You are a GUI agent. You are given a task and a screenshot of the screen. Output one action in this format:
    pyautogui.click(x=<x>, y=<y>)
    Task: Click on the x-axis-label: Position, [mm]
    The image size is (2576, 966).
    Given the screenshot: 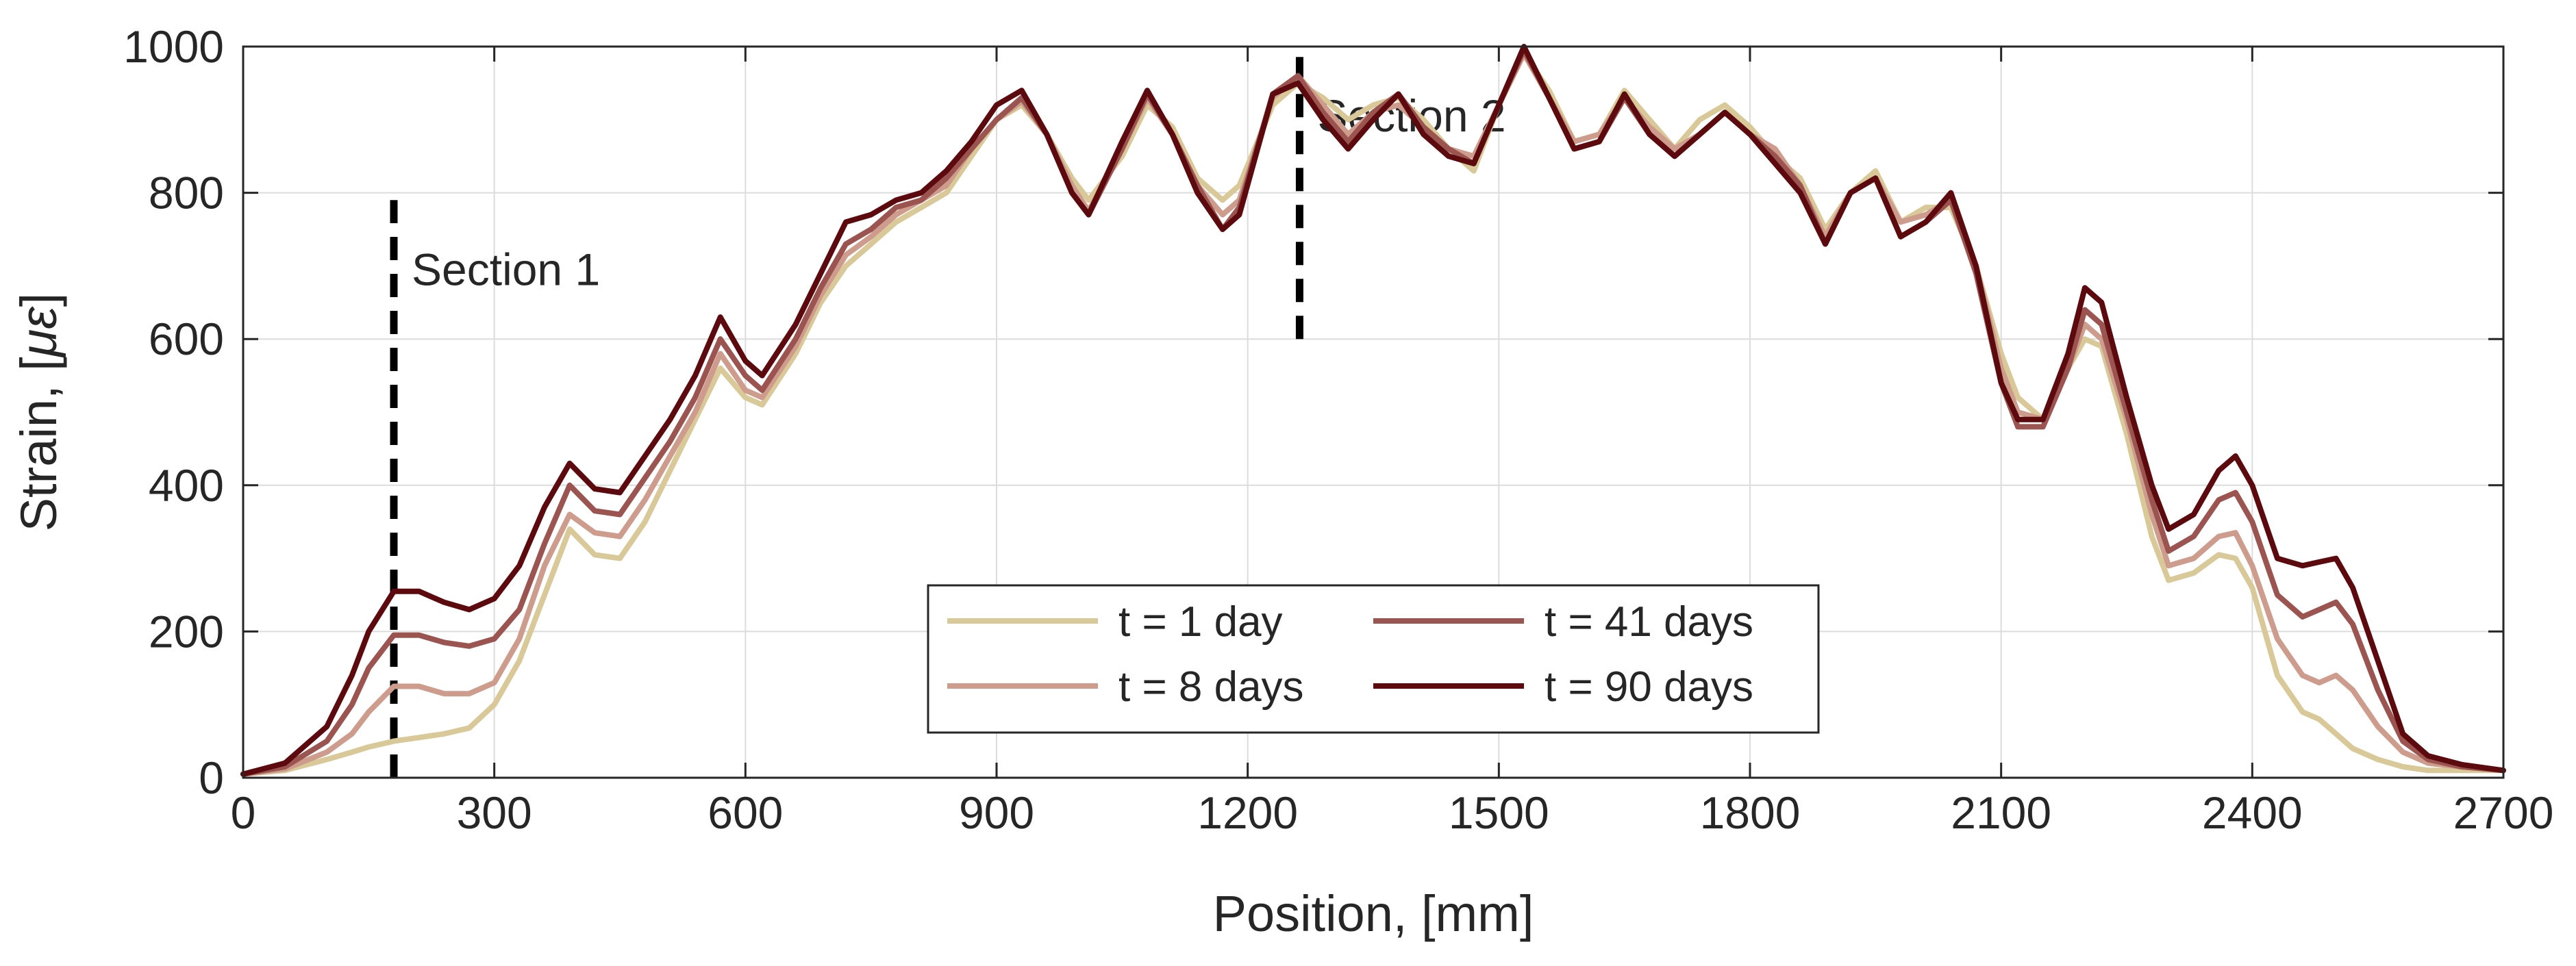 What is the action you would take?
    pyautogui.click(x=1373, y=914)
    